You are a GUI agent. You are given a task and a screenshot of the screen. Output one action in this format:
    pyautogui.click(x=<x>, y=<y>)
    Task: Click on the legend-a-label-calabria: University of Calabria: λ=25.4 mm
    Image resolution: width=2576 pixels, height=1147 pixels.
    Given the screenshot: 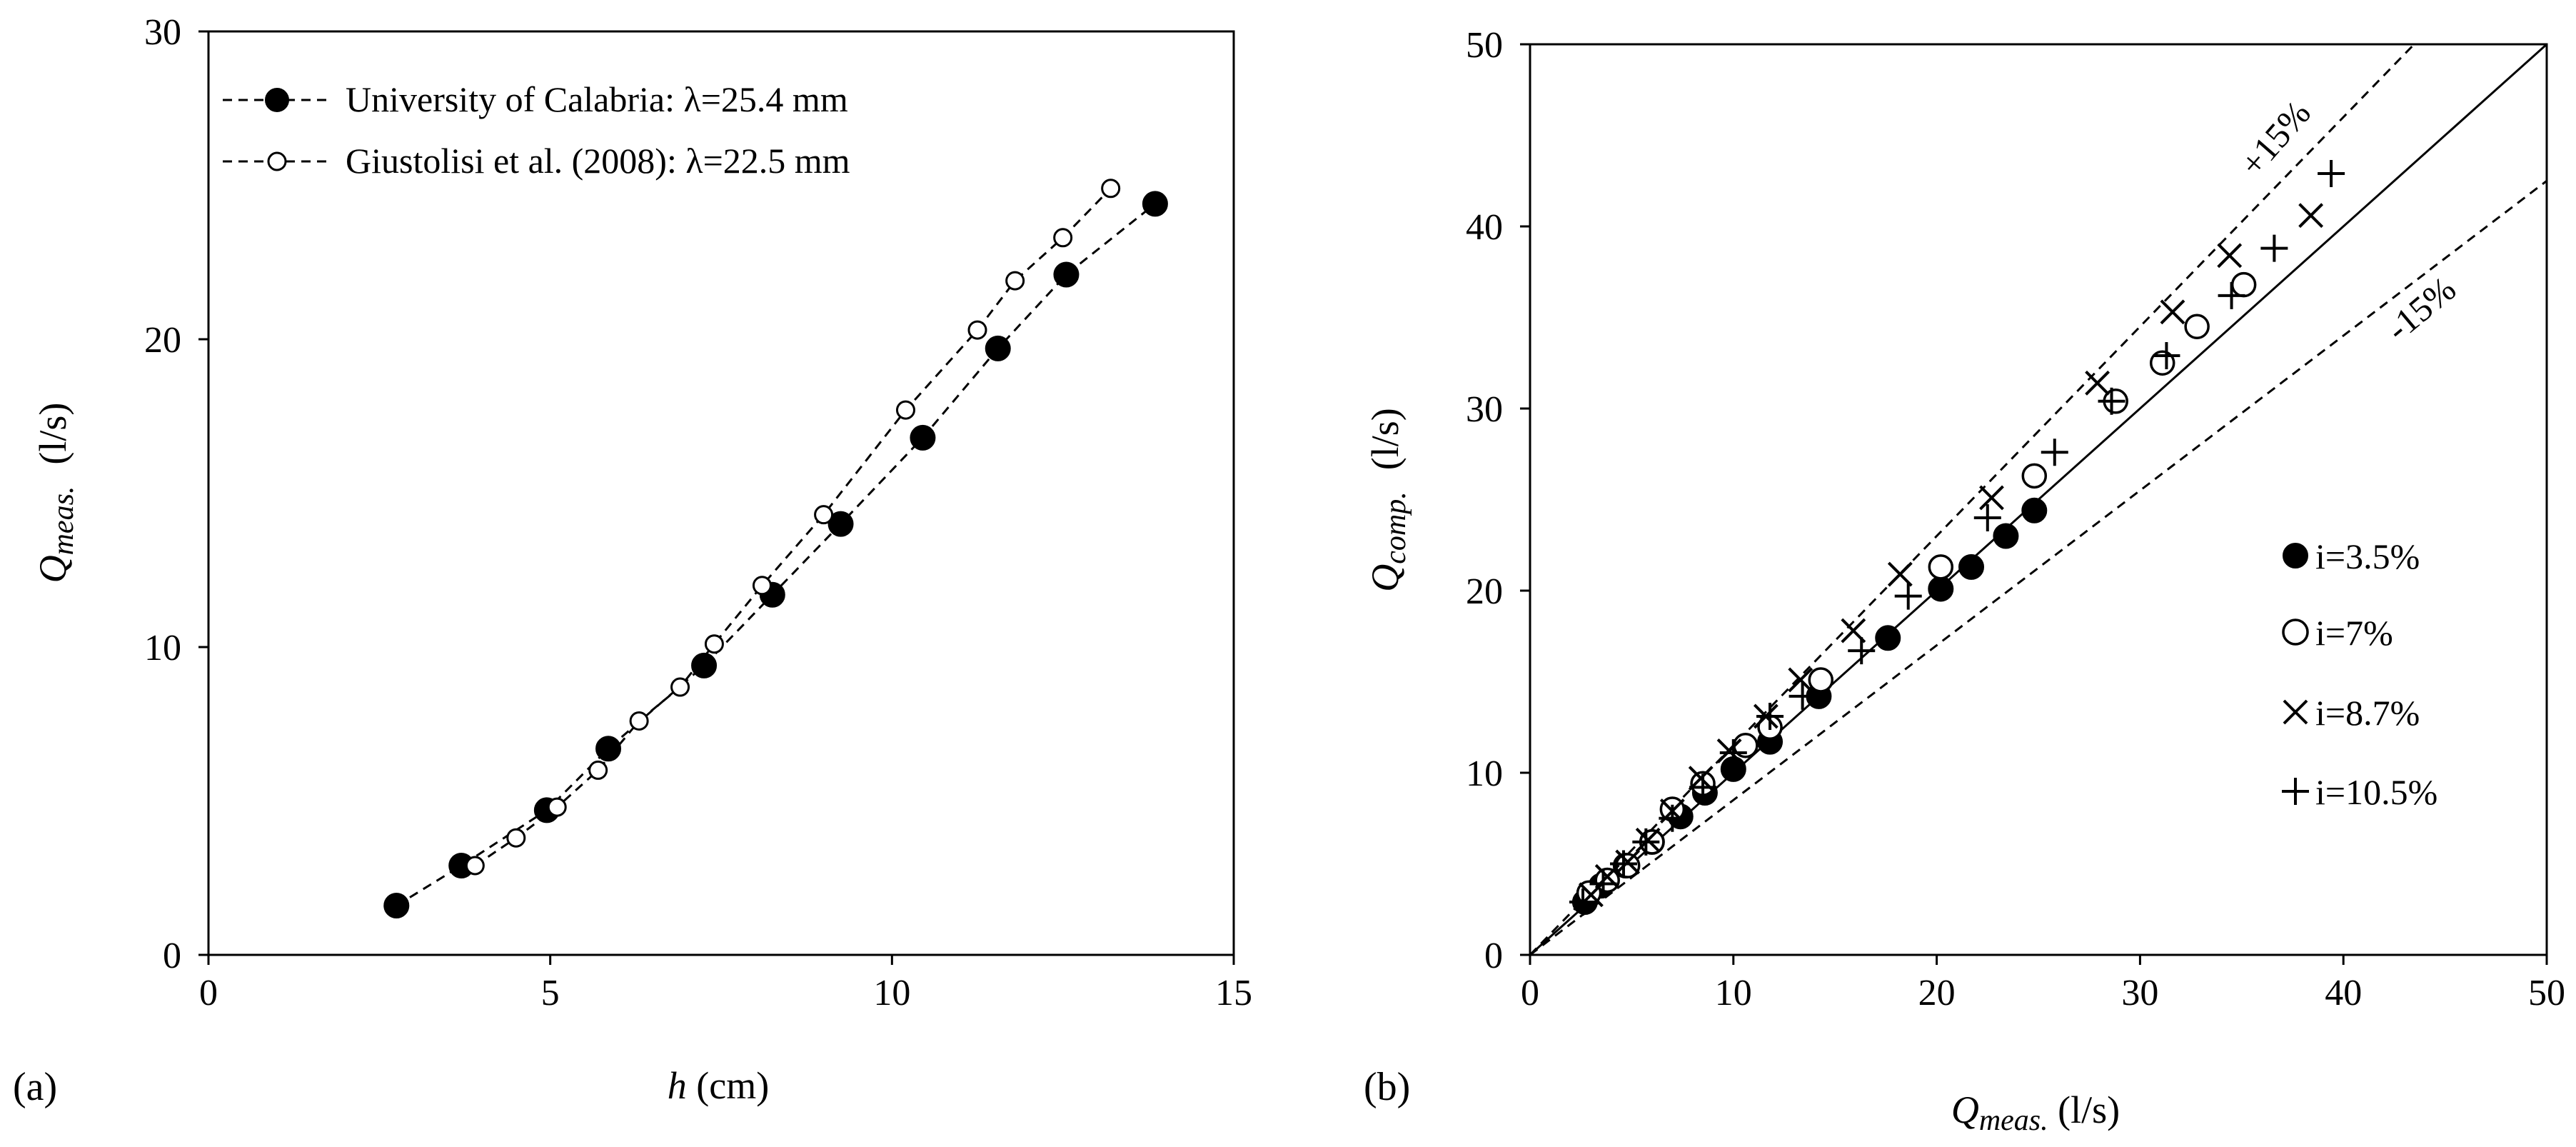 What is the action you would take?
    pyautogui.click(x=597, y=99)
    